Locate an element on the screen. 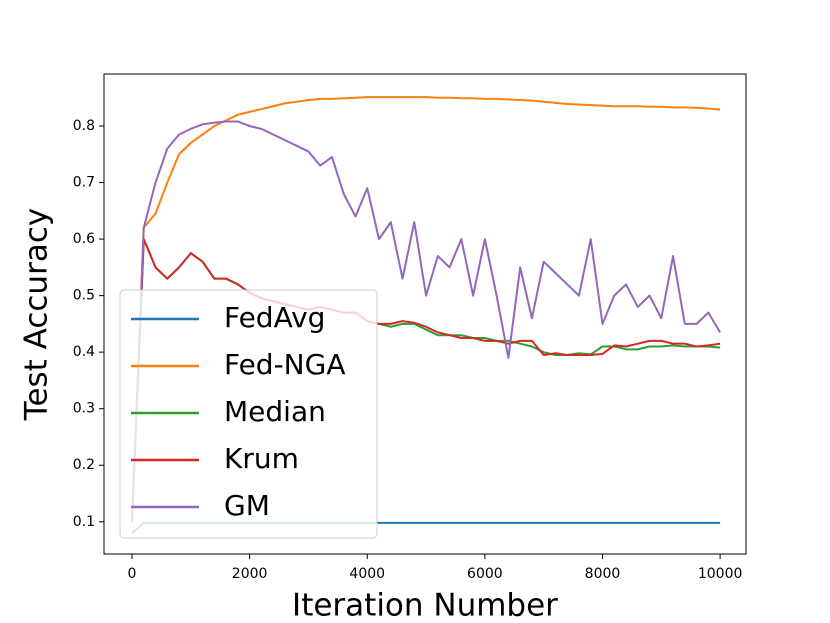 The image size is (830, 623). x-tick-label: 8000 is located at coordinates (603, 574).